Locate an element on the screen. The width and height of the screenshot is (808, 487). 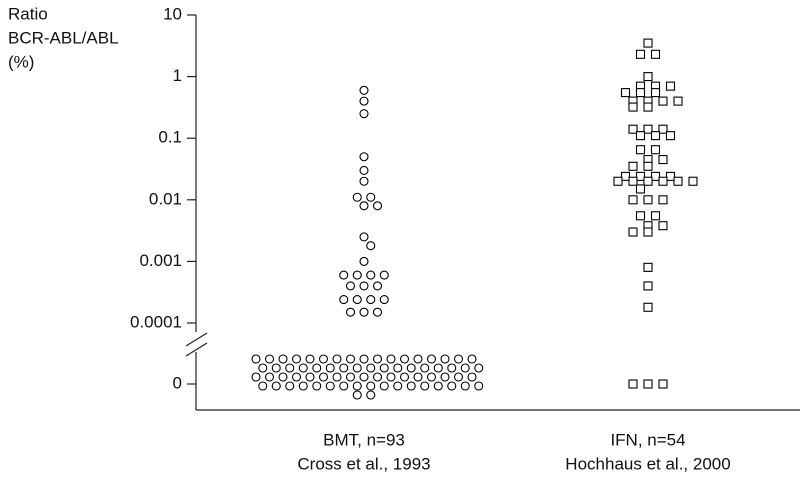
y-axis-label: BCR-ABL/ABL is located at coordinates (63, 37).